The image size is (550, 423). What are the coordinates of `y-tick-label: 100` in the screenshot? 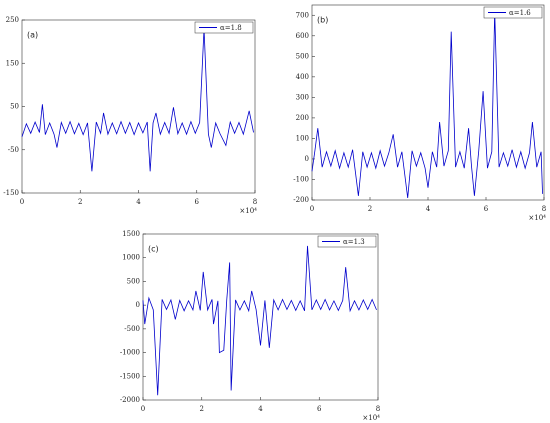 It's located at (302, 138).